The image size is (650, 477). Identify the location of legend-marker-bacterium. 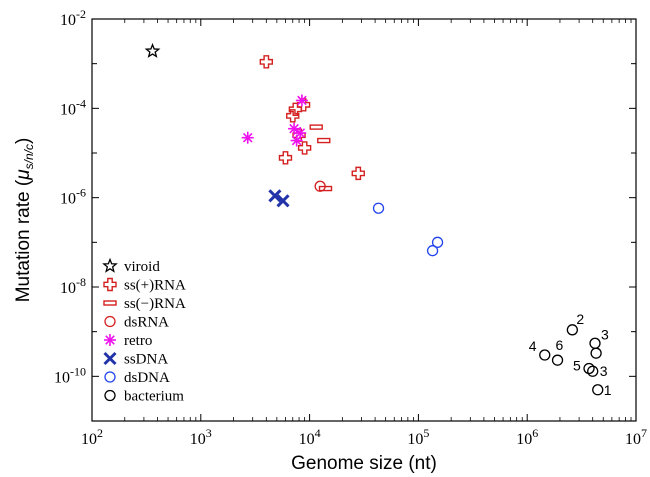
(110, 395).